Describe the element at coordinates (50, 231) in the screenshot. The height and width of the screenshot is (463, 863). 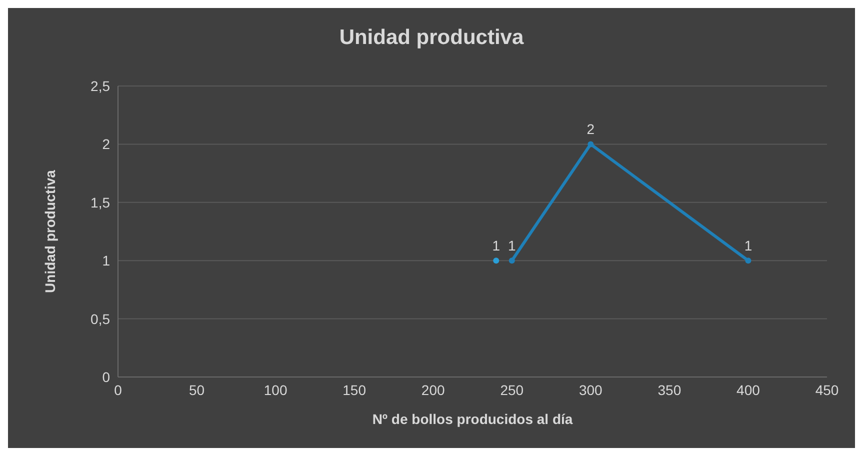
I see `y-axis-title: Unidad productiva` at that location.